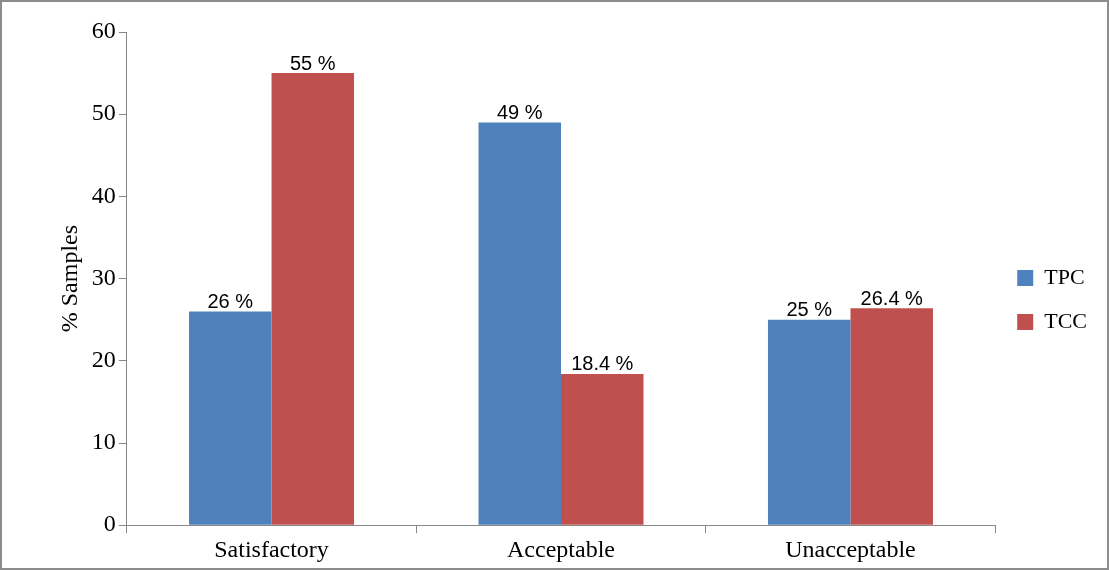 The width and height of the screenshot is (1109, 570). I want to click on y-tick-label: 50, so click(103, 112).